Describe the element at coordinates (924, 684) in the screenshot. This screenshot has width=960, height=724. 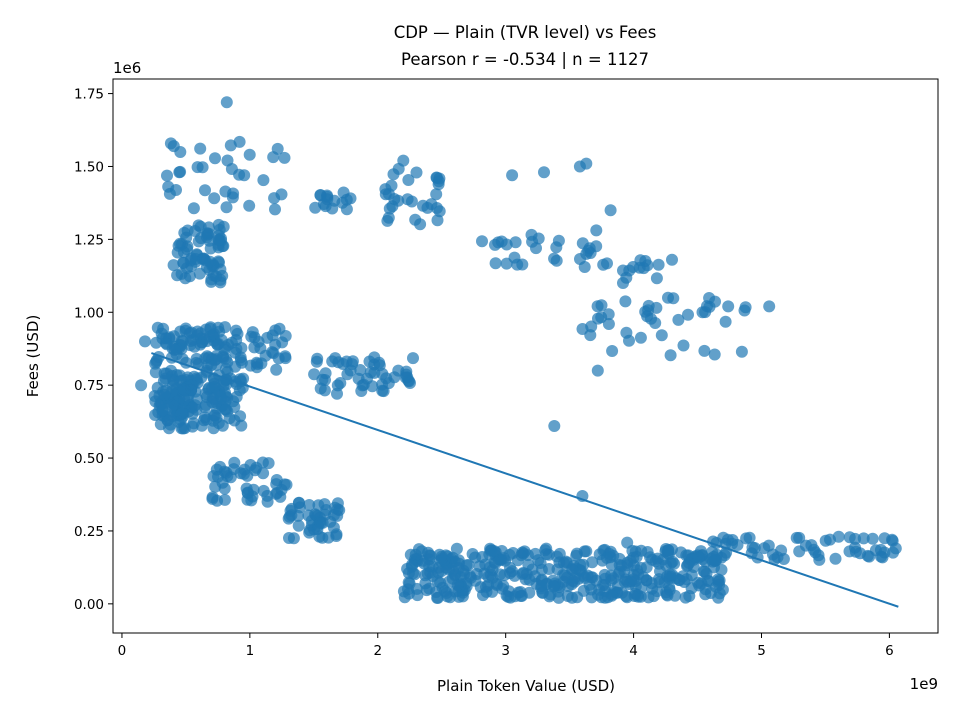
I see `x-axis-multiplier: 1e9` at that location.